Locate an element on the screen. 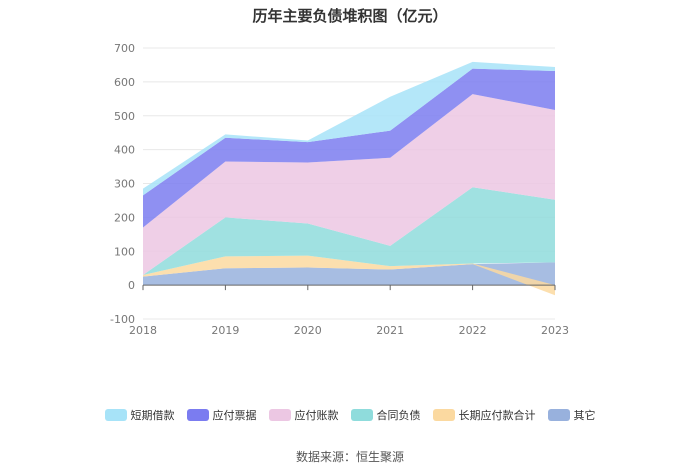  legend-item: 短期借款 is located at coordinates (139, 415).